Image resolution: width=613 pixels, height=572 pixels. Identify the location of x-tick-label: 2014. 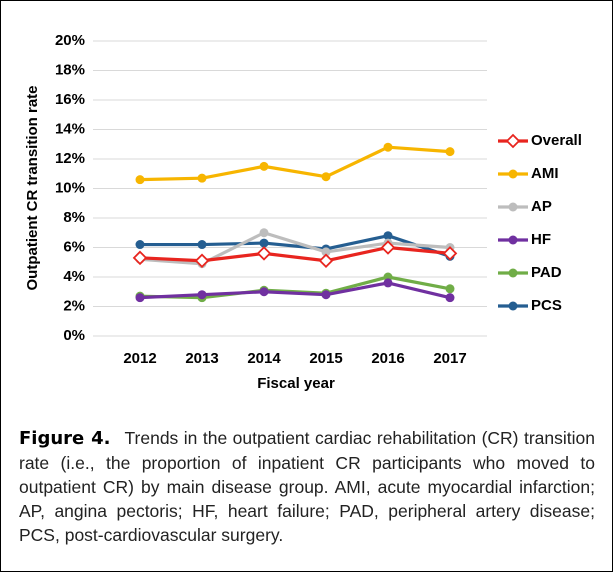
(264, 358).